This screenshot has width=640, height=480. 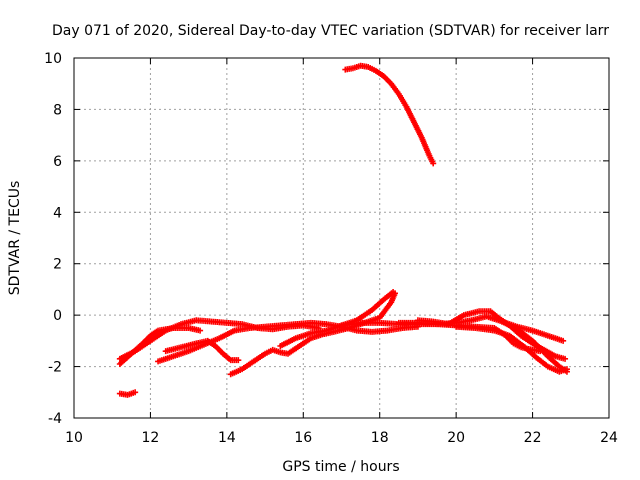 I want to click on series-arc-e, so click(x=202, y=350).